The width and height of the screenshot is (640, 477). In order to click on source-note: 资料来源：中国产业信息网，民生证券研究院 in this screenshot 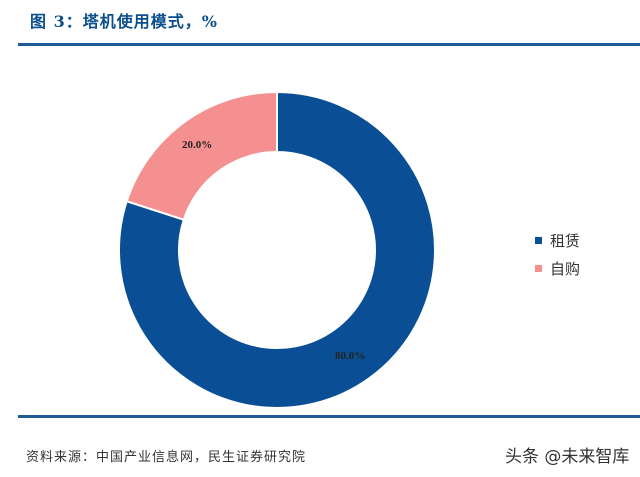, I will do `click(166, 457)`.